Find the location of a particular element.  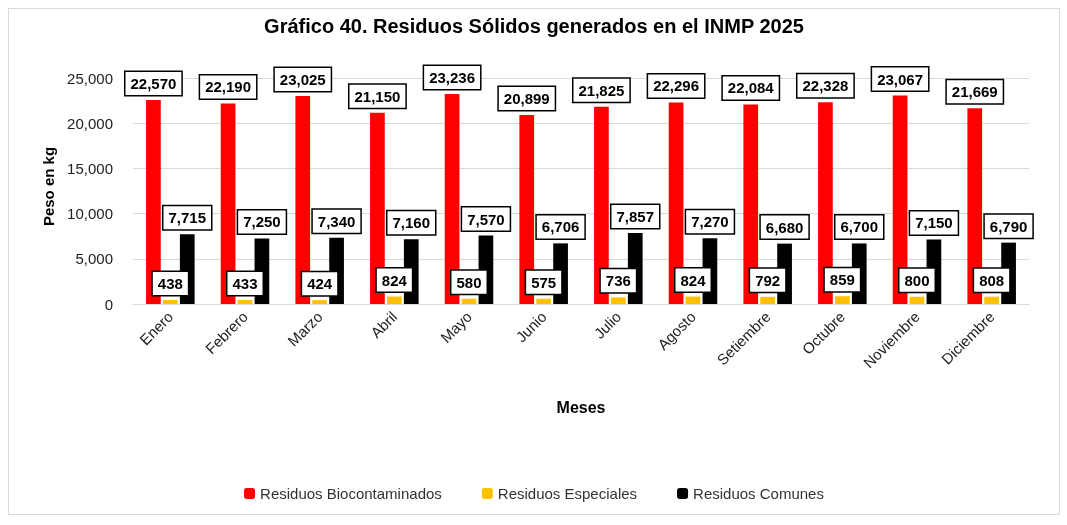

data-label: 6,700 is located at coordinates (859, 227).